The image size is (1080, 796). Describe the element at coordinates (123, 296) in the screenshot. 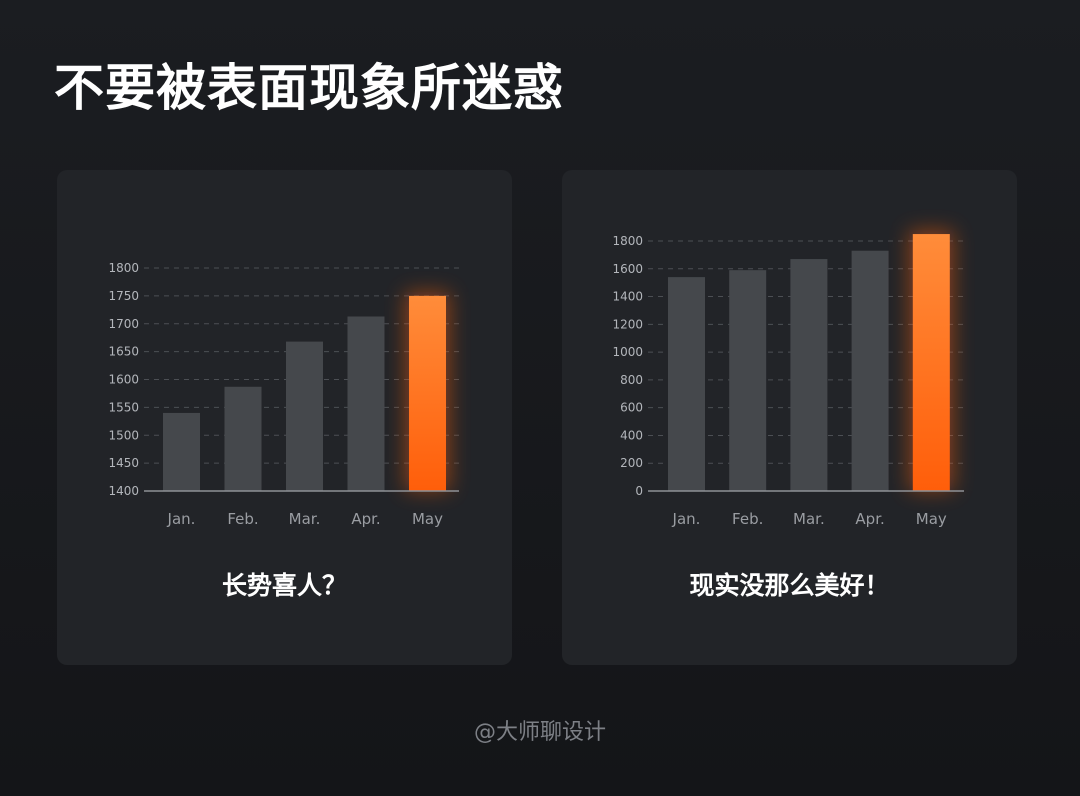

I see `y-tick-label: 1750` at that location.